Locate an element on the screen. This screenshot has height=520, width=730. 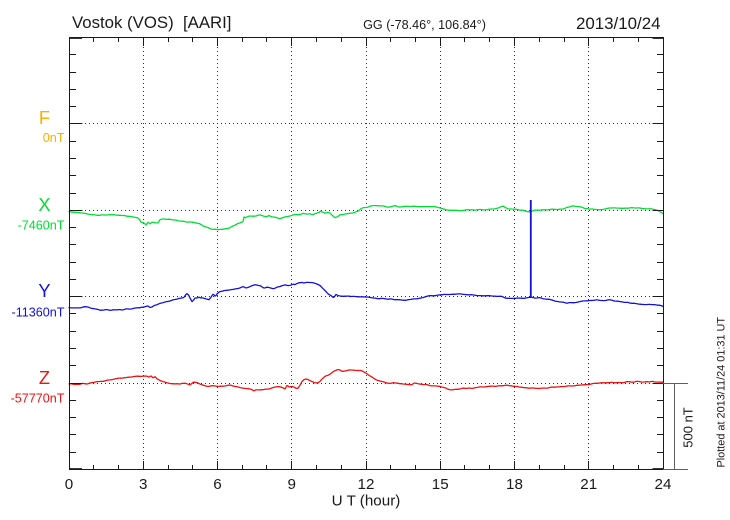
svg-text: X is located at coordinates (44, 205).